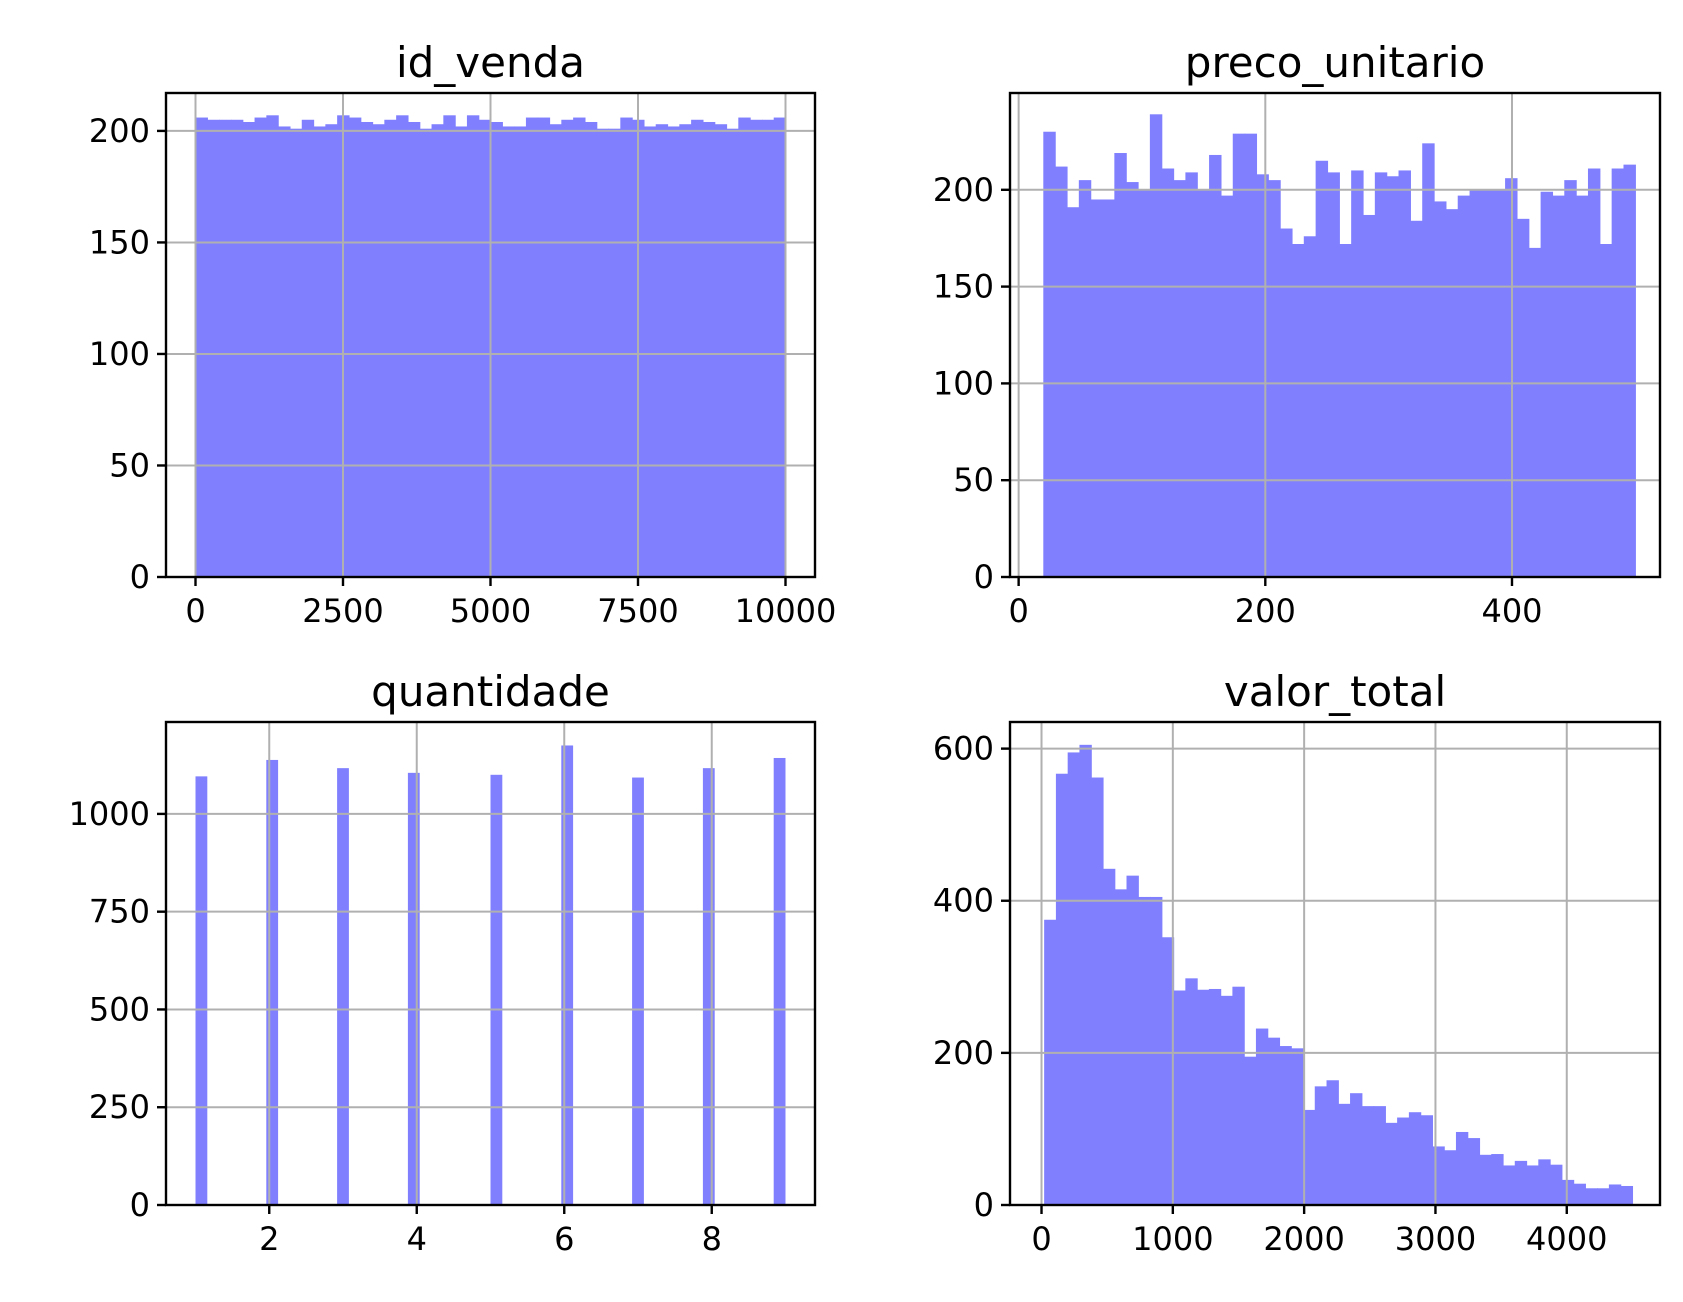  Describe the element at coordinates (490, 611) in the screenshot. I see `x-tick-label: 5000` at that location.